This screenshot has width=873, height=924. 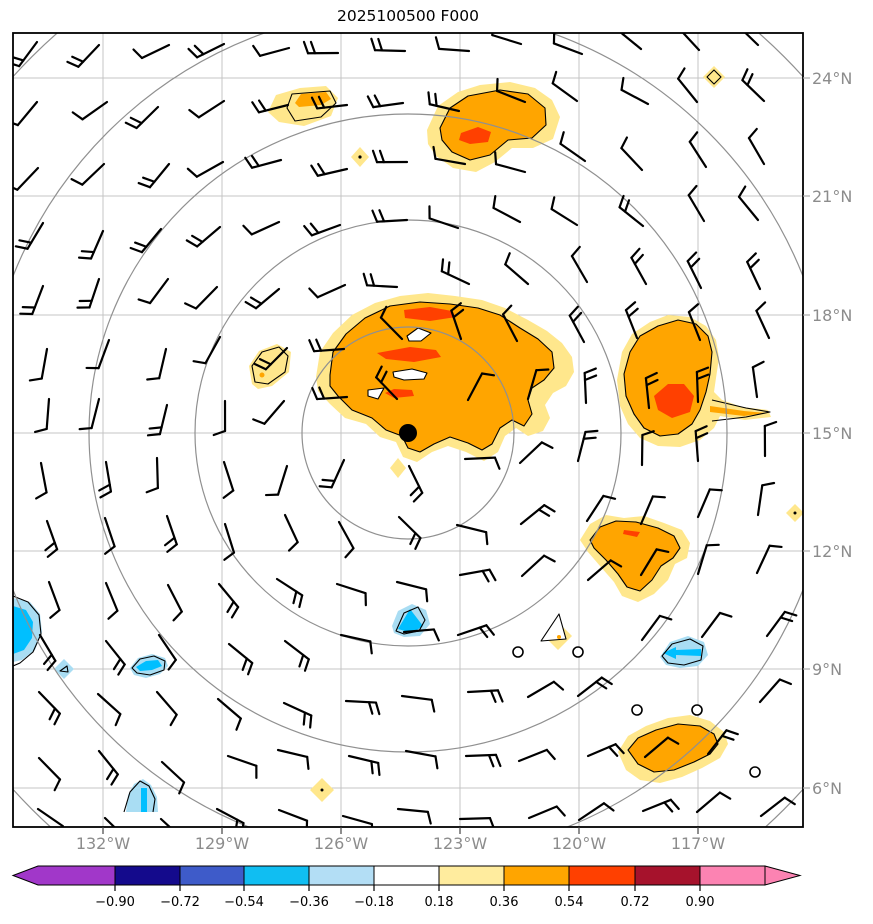 What do you see at coordinates (631, 533) in the screenshot?
I see `blob-12n-red` at bounding box center [631, 533].